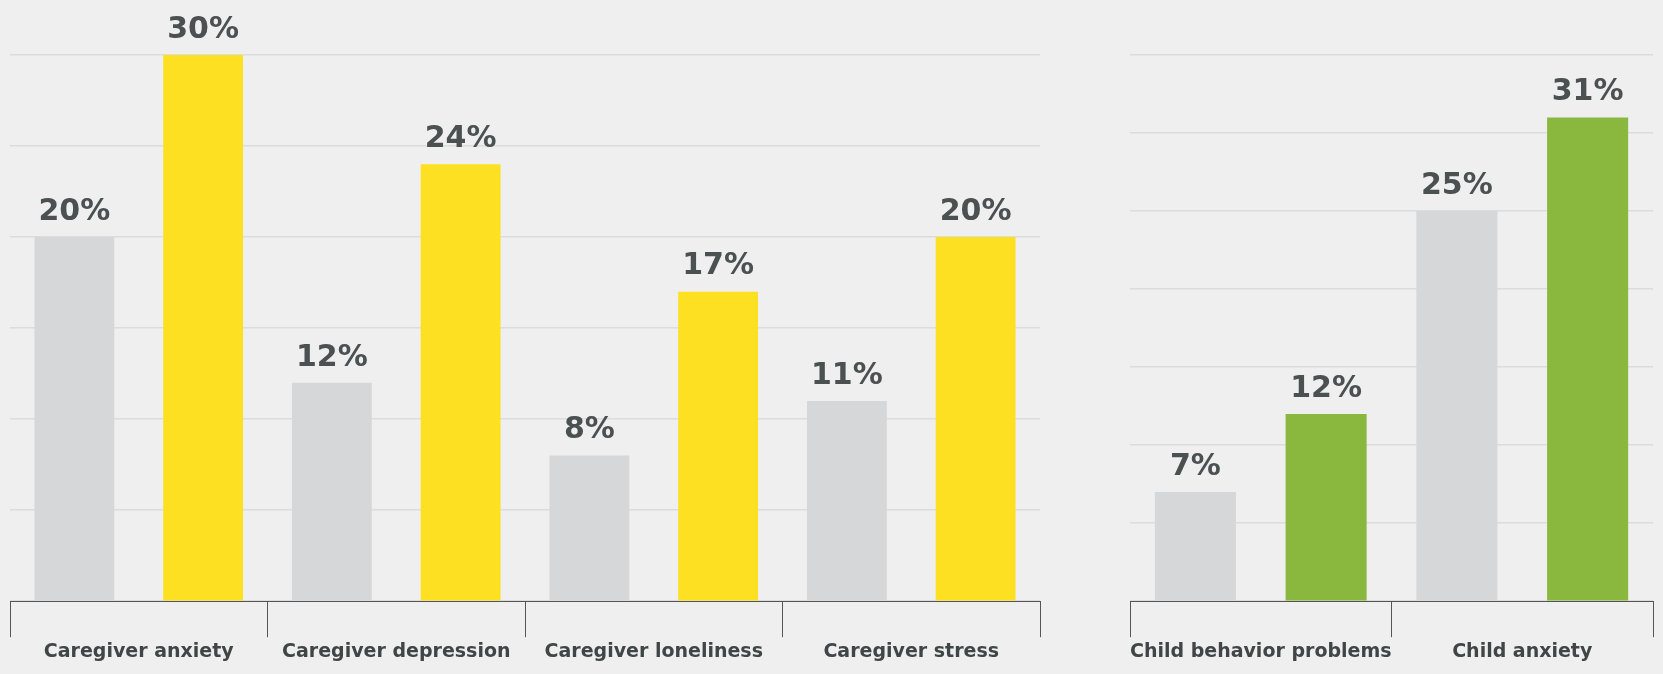 This screenshot has width=1663, height=674. I want to click on x-tick-label: Child anxiety, so click(1522, 649).